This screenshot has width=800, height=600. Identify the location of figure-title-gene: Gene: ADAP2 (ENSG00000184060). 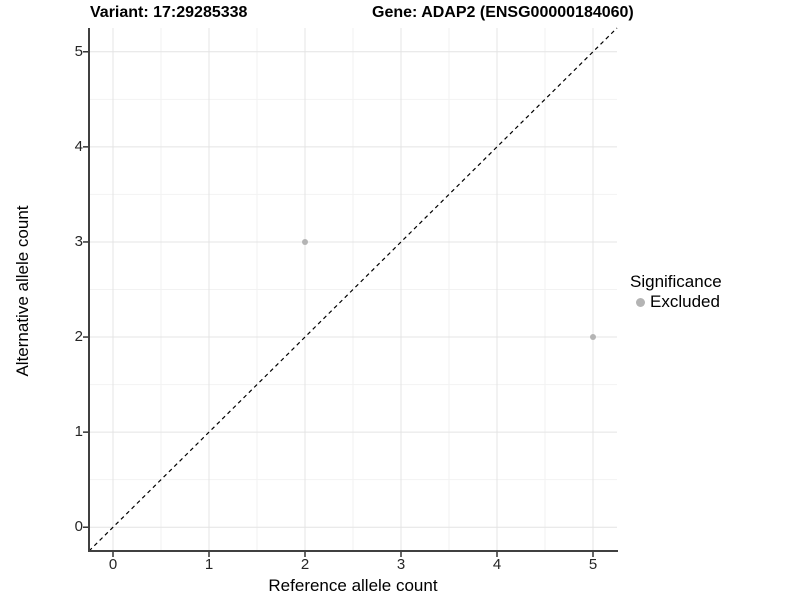
(503, 12).